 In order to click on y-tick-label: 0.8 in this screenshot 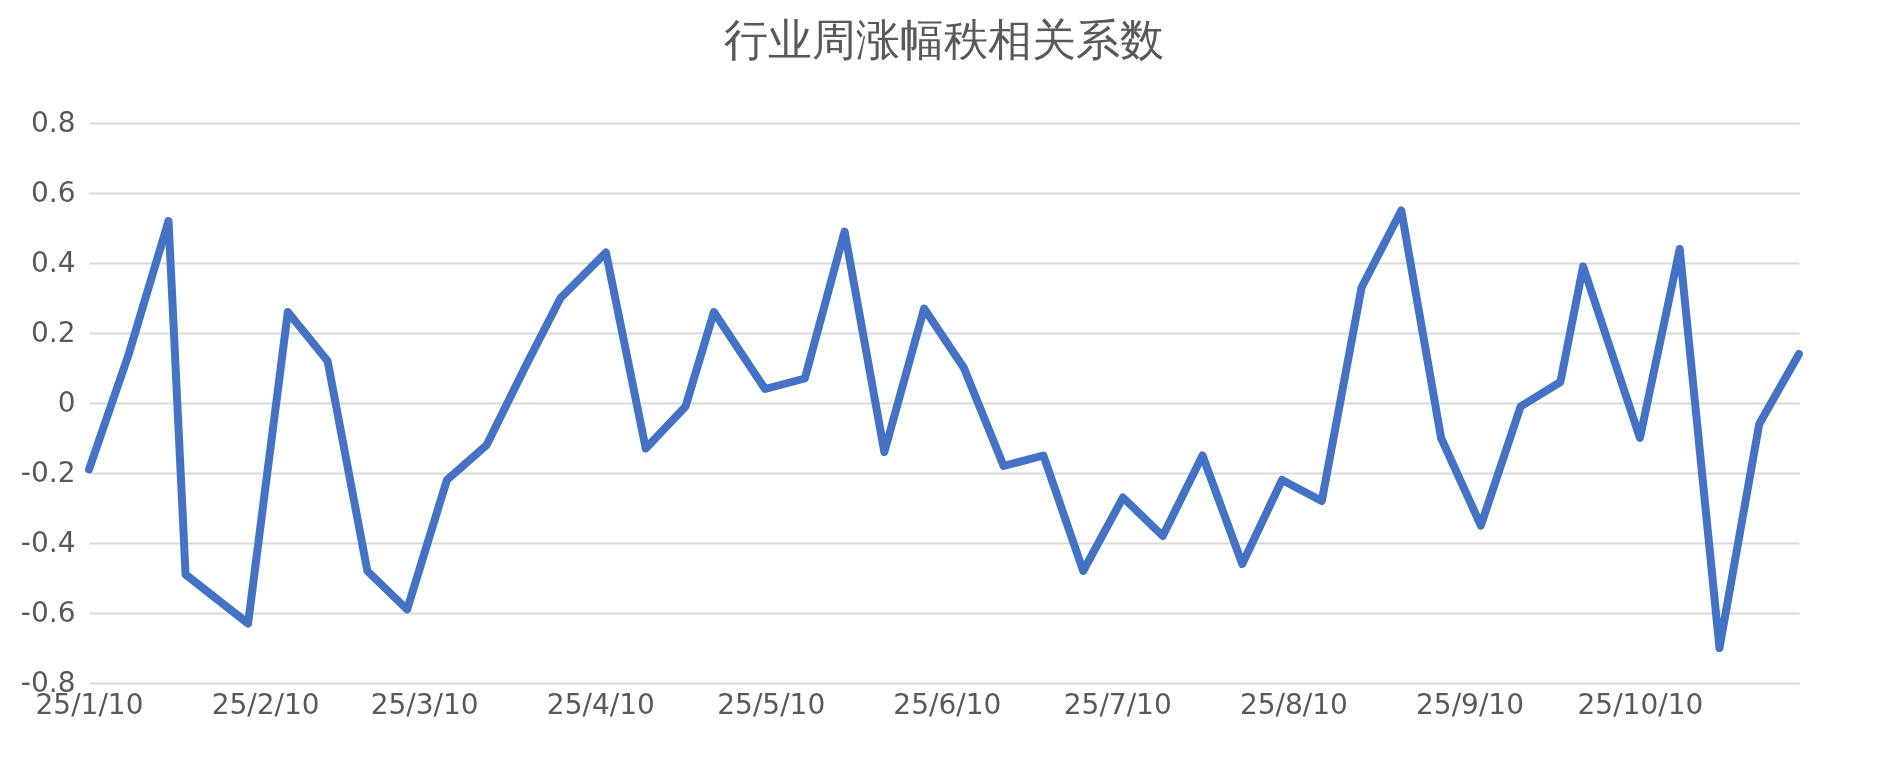, I will do `click(53, 122)`.